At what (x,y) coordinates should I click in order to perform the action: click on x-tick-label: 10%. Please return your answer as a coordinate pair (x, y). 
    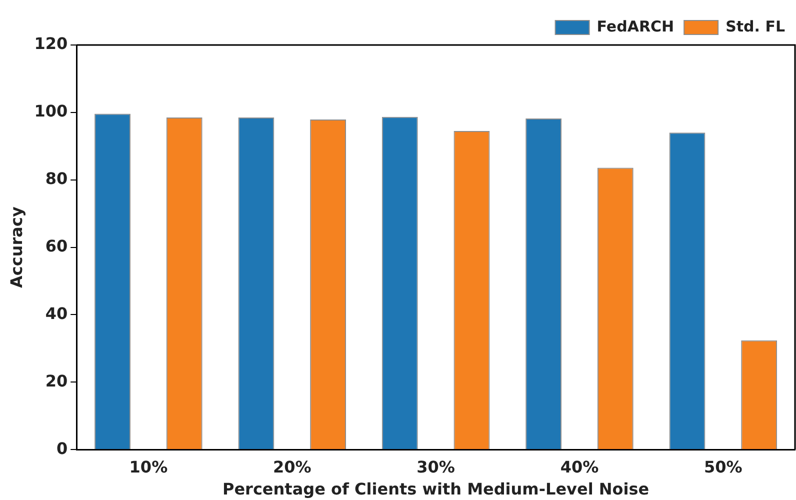
    Looking at the image, I should click on (148, 466).